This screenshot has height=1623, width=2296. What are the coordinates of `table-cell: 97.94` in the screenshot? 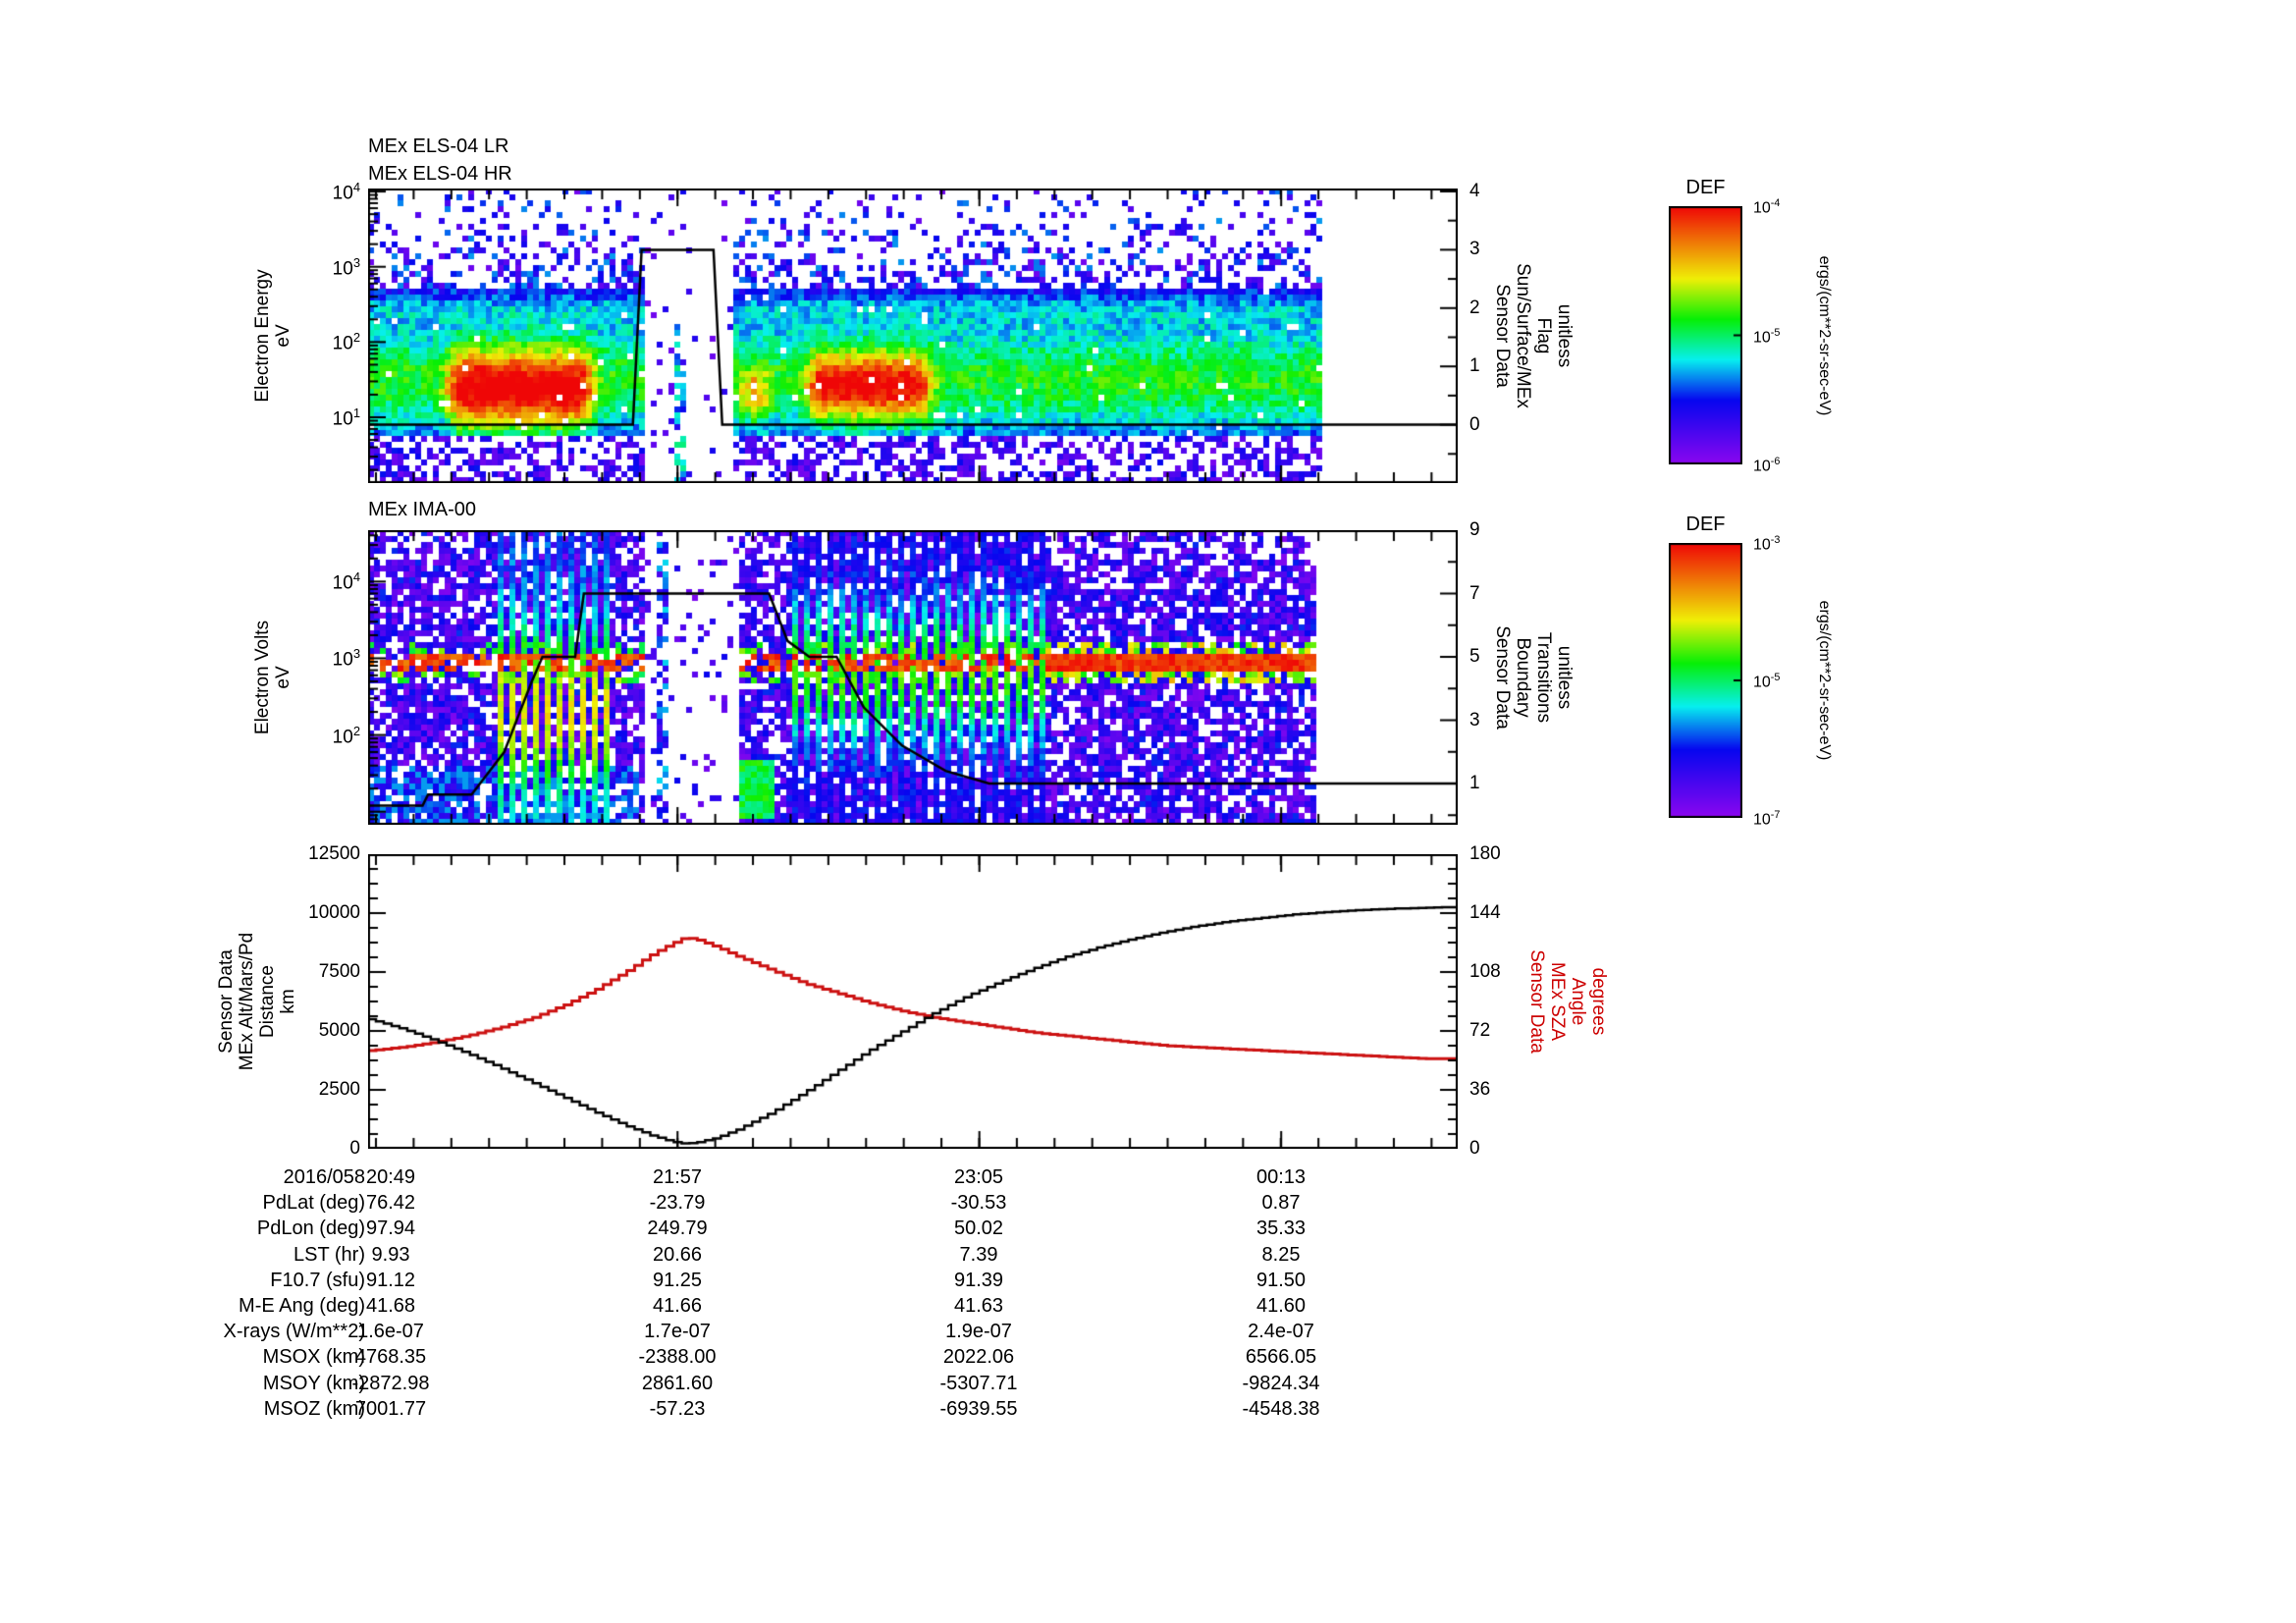 It's located at (390, 1228).